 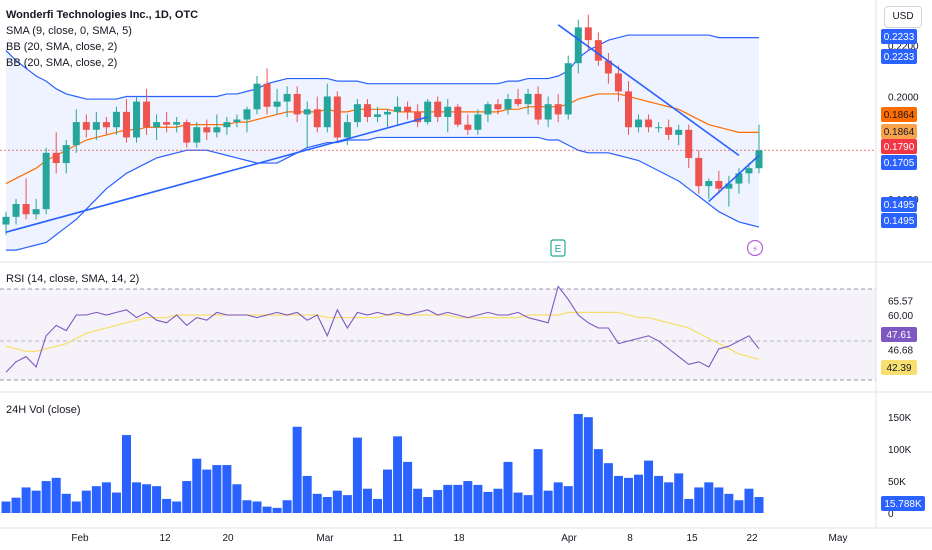 I want to click on price-tick-label: 0.2000, so click(x=903, y=97).